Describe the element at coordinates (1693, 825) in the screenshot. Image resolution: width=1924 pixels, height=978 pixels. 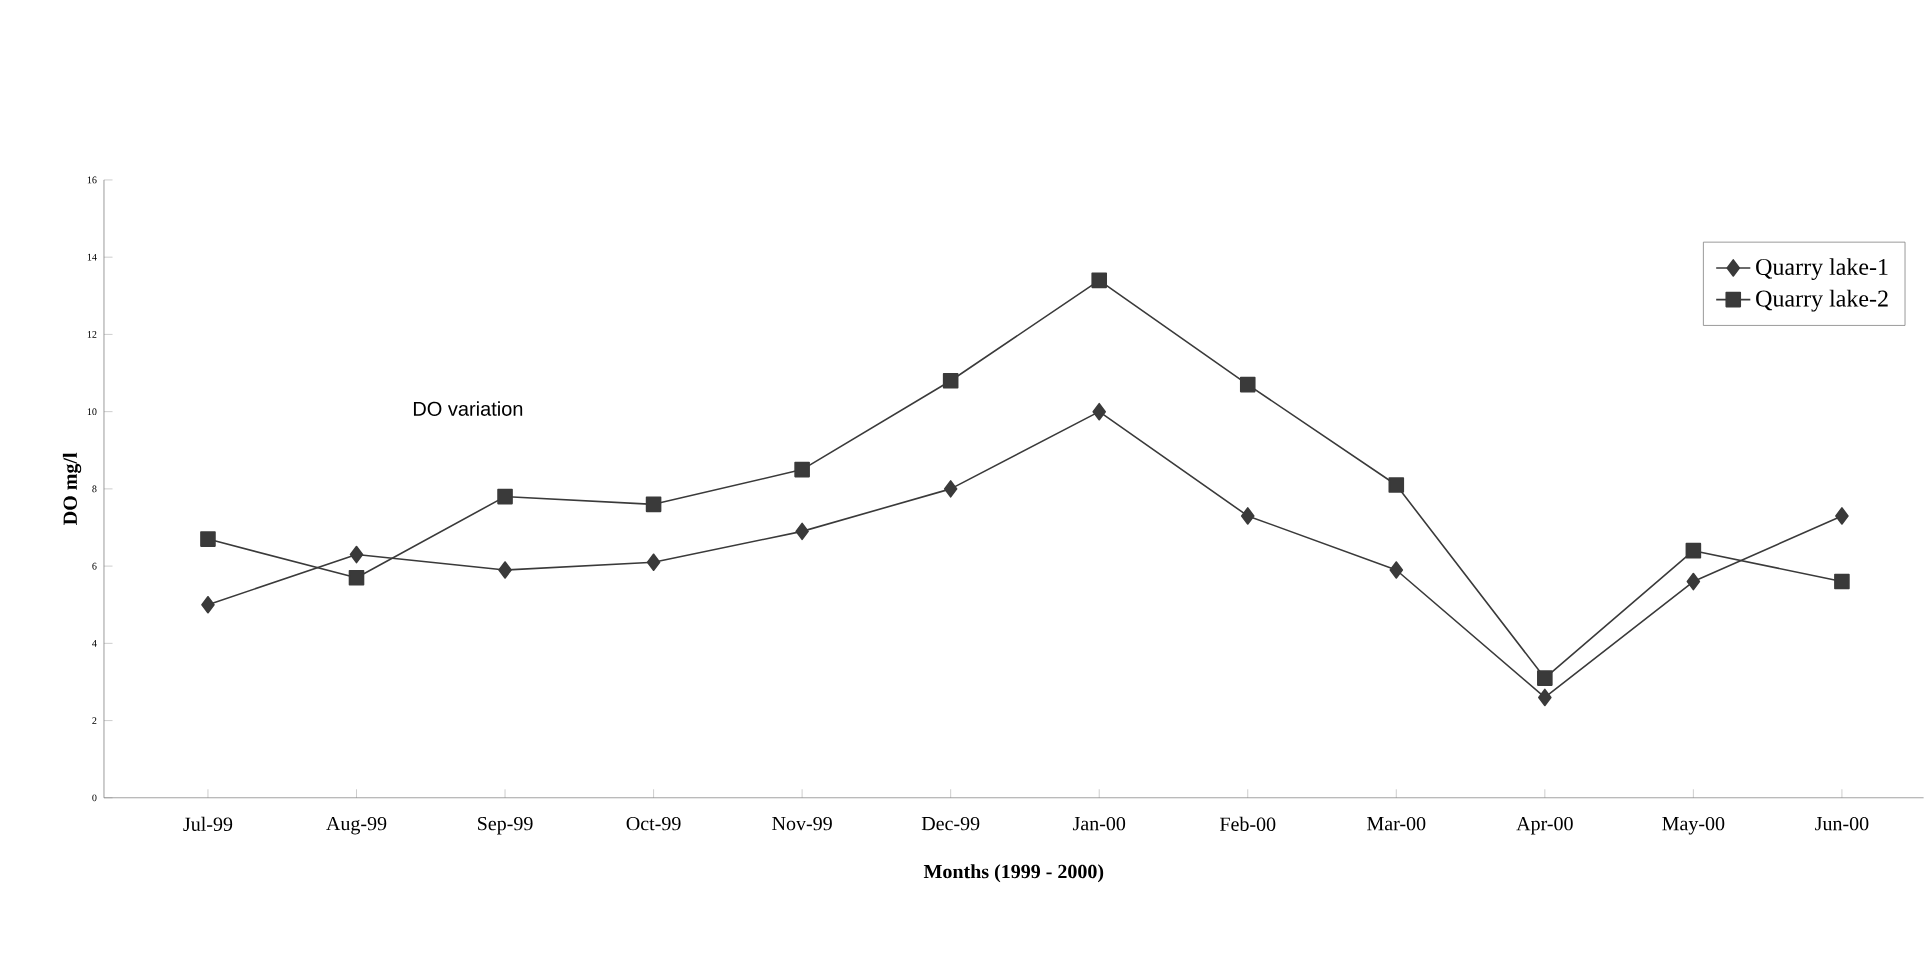
I see `x-tick-label: May-00` at that location.